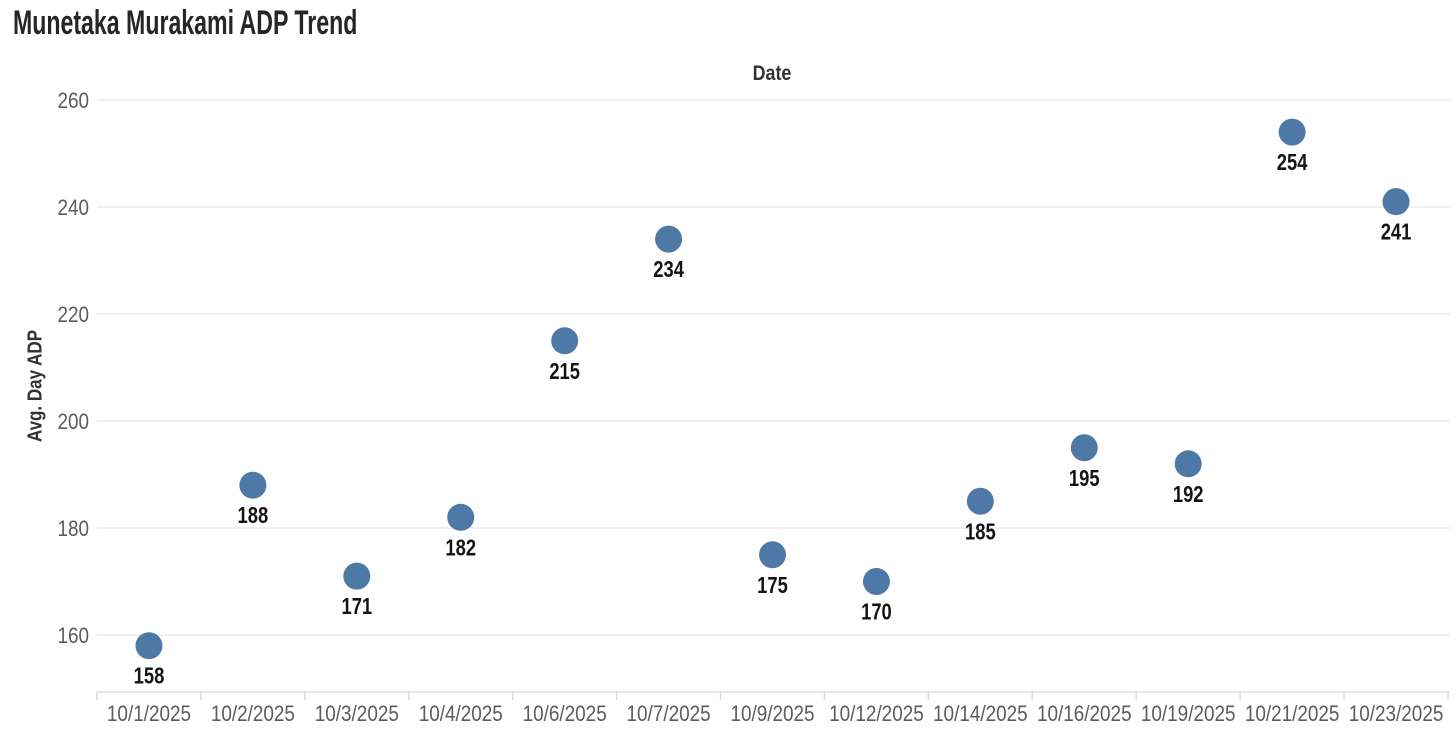 This screenshot has height=740, width=1456. What do you see at coordinates (73, 208) in the screenshot?
I see `y-tick-label-240: 240` at bounding box center [73, 208].